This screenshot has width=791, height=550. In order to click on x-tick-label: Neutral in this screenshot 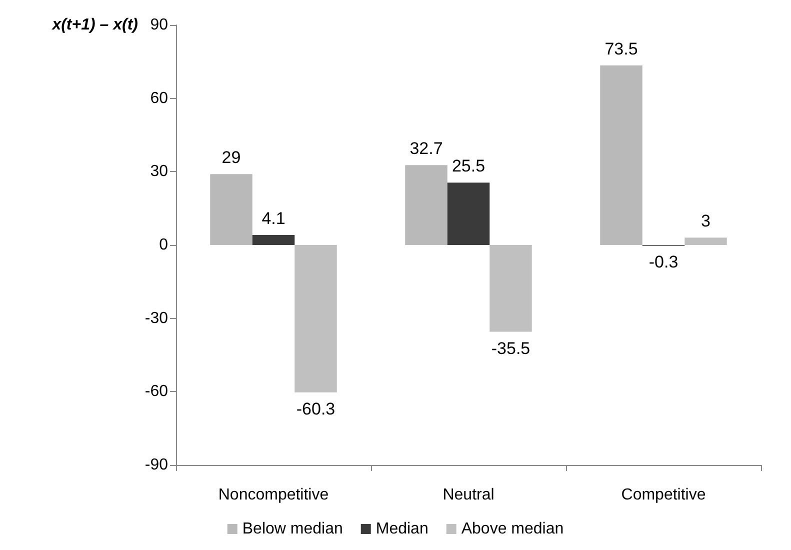, I will do `click(468, 495)`.